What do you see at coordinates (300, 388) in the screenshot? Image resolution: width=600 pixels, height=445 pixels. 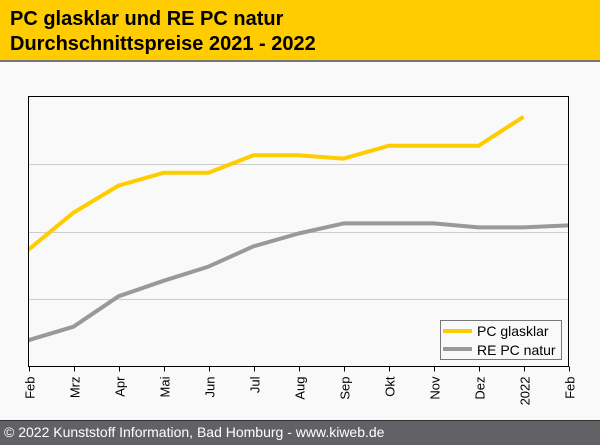 I see `x-tick-label: Aug` at bounding box center [300, 388].